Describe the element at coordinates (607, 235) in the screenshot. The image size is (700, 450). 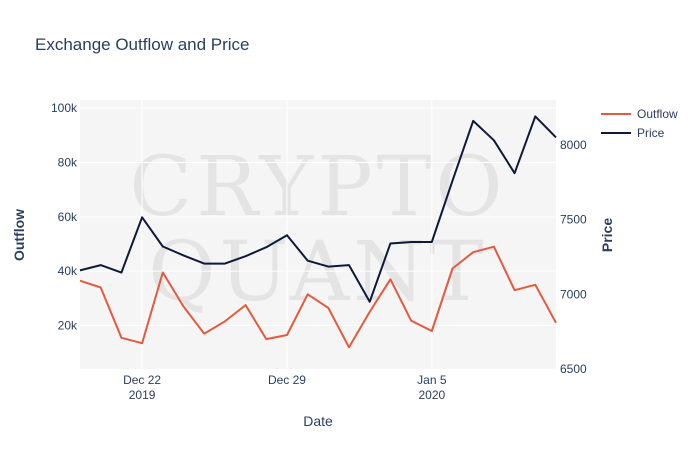
I see `right-axis-title: Price` at that location.